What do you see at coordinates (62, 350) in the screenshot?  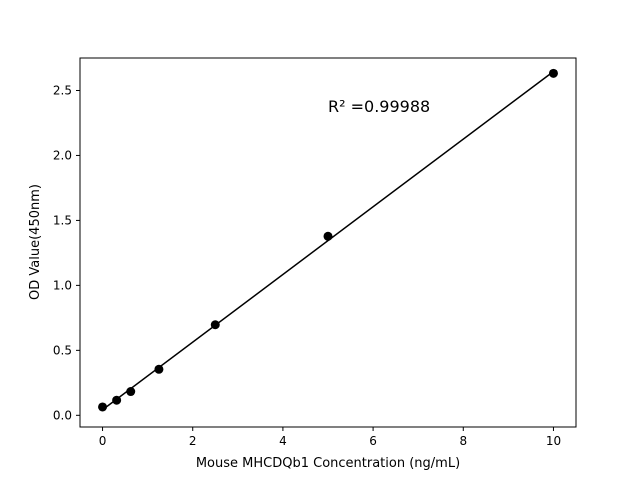 I see `y-tick-label: 0.5` at bounding box center [62, 350].